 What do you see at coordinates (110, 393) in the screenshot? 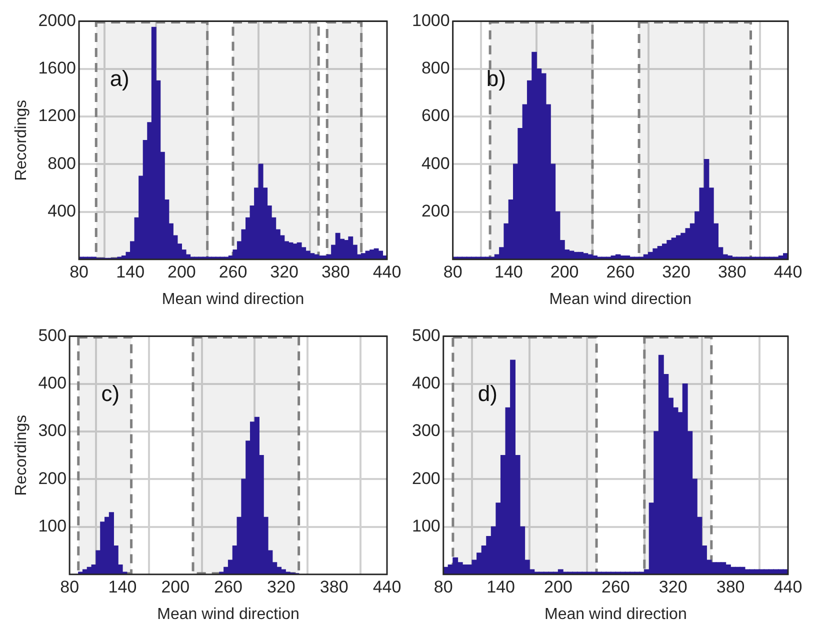
I see `annotation: c)` at bounding box center [110, 393].